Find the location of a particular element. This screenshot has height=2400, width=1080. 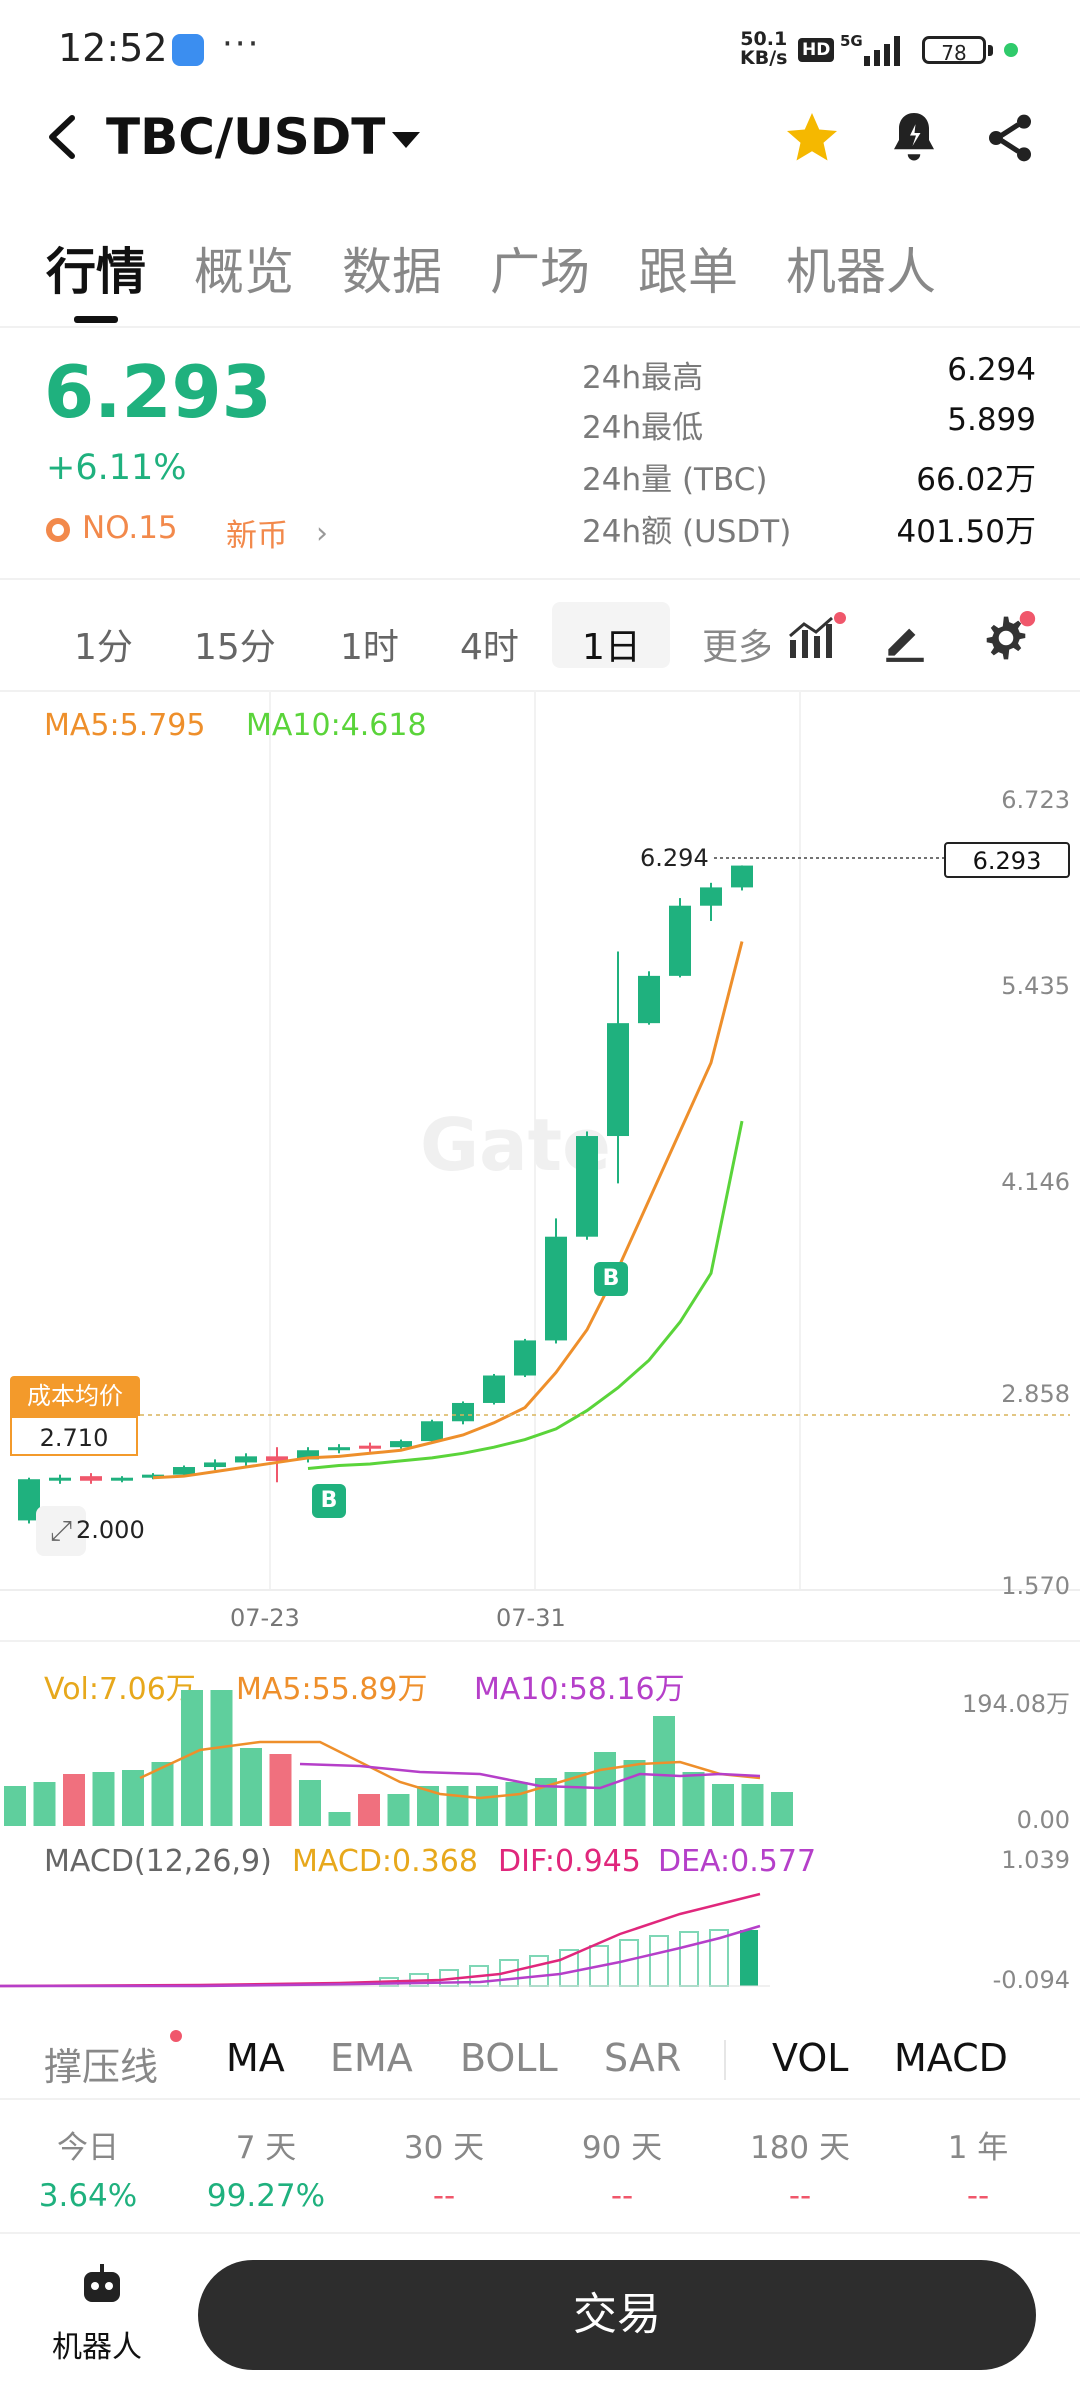

robot-label: 机器人 is located at coordinates (97, 2347).